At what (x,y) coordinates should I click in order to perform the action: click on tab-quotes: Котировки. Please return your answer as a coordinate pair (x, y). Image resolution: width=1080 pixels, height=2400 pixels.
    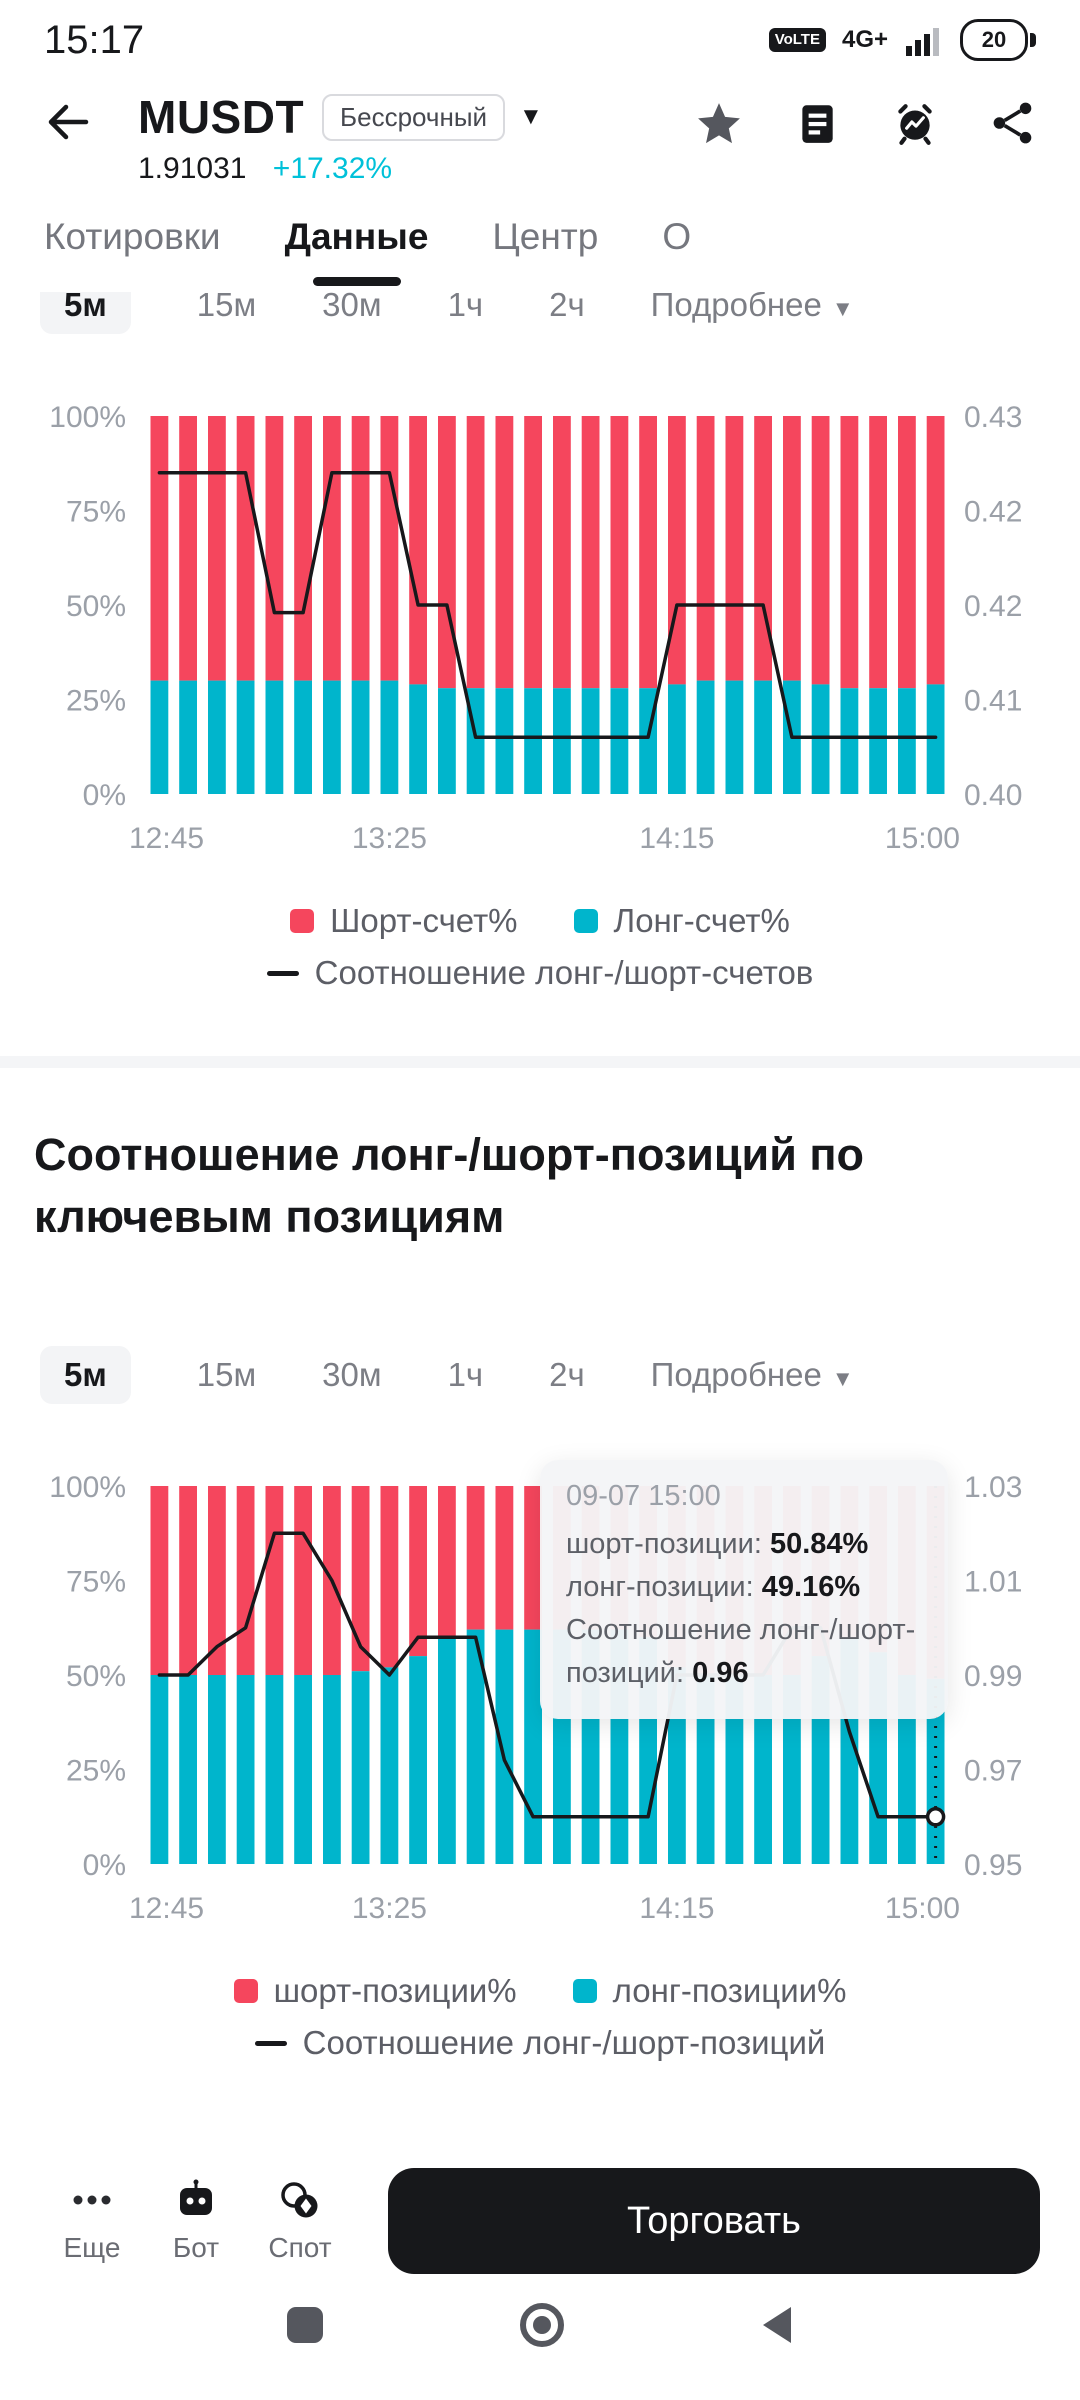
    Looking at the image, I should click on (132, 236).